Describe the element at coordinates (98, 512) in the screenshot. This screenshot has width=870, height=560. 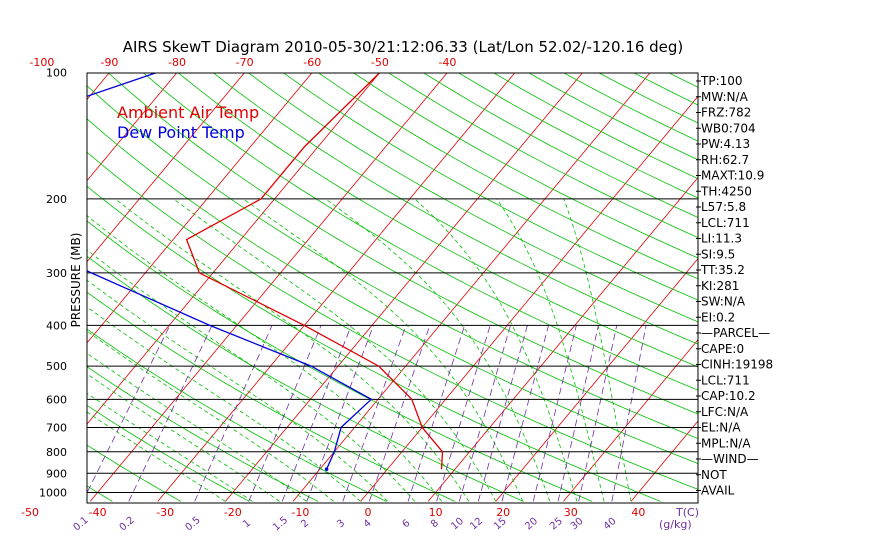
I see `bottom-temp-tick-label: -40` at that location.